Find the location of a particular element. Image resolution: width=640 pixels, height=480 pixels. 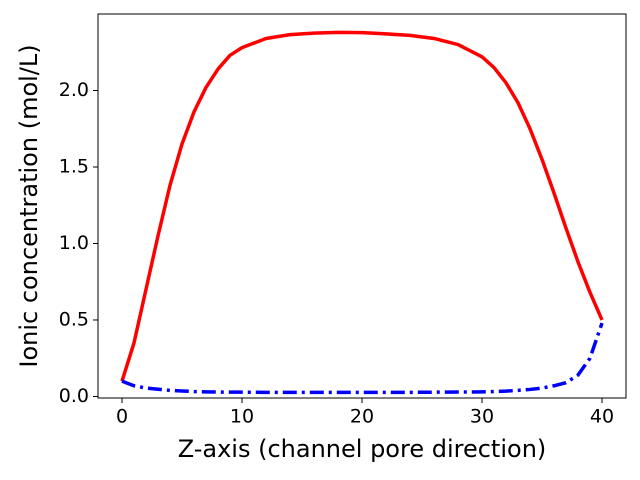

y-tick-label: 0.5 is located at coordinates (74, 319).